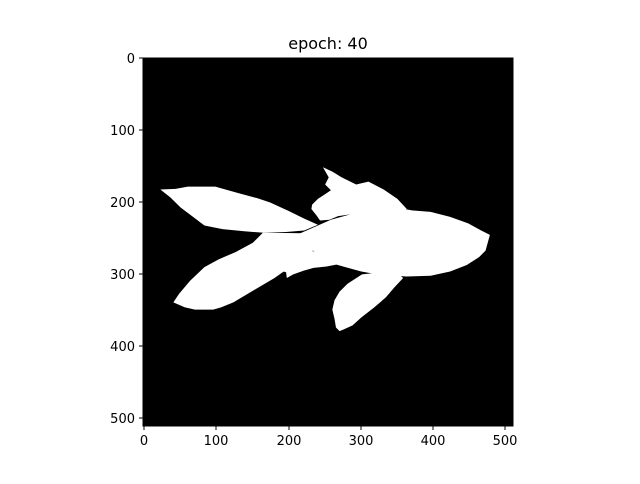 The height and width of the screenshot is (484, 640). I want to click on x-axis: 0 100 200 300 400 500, so click(329, 437).